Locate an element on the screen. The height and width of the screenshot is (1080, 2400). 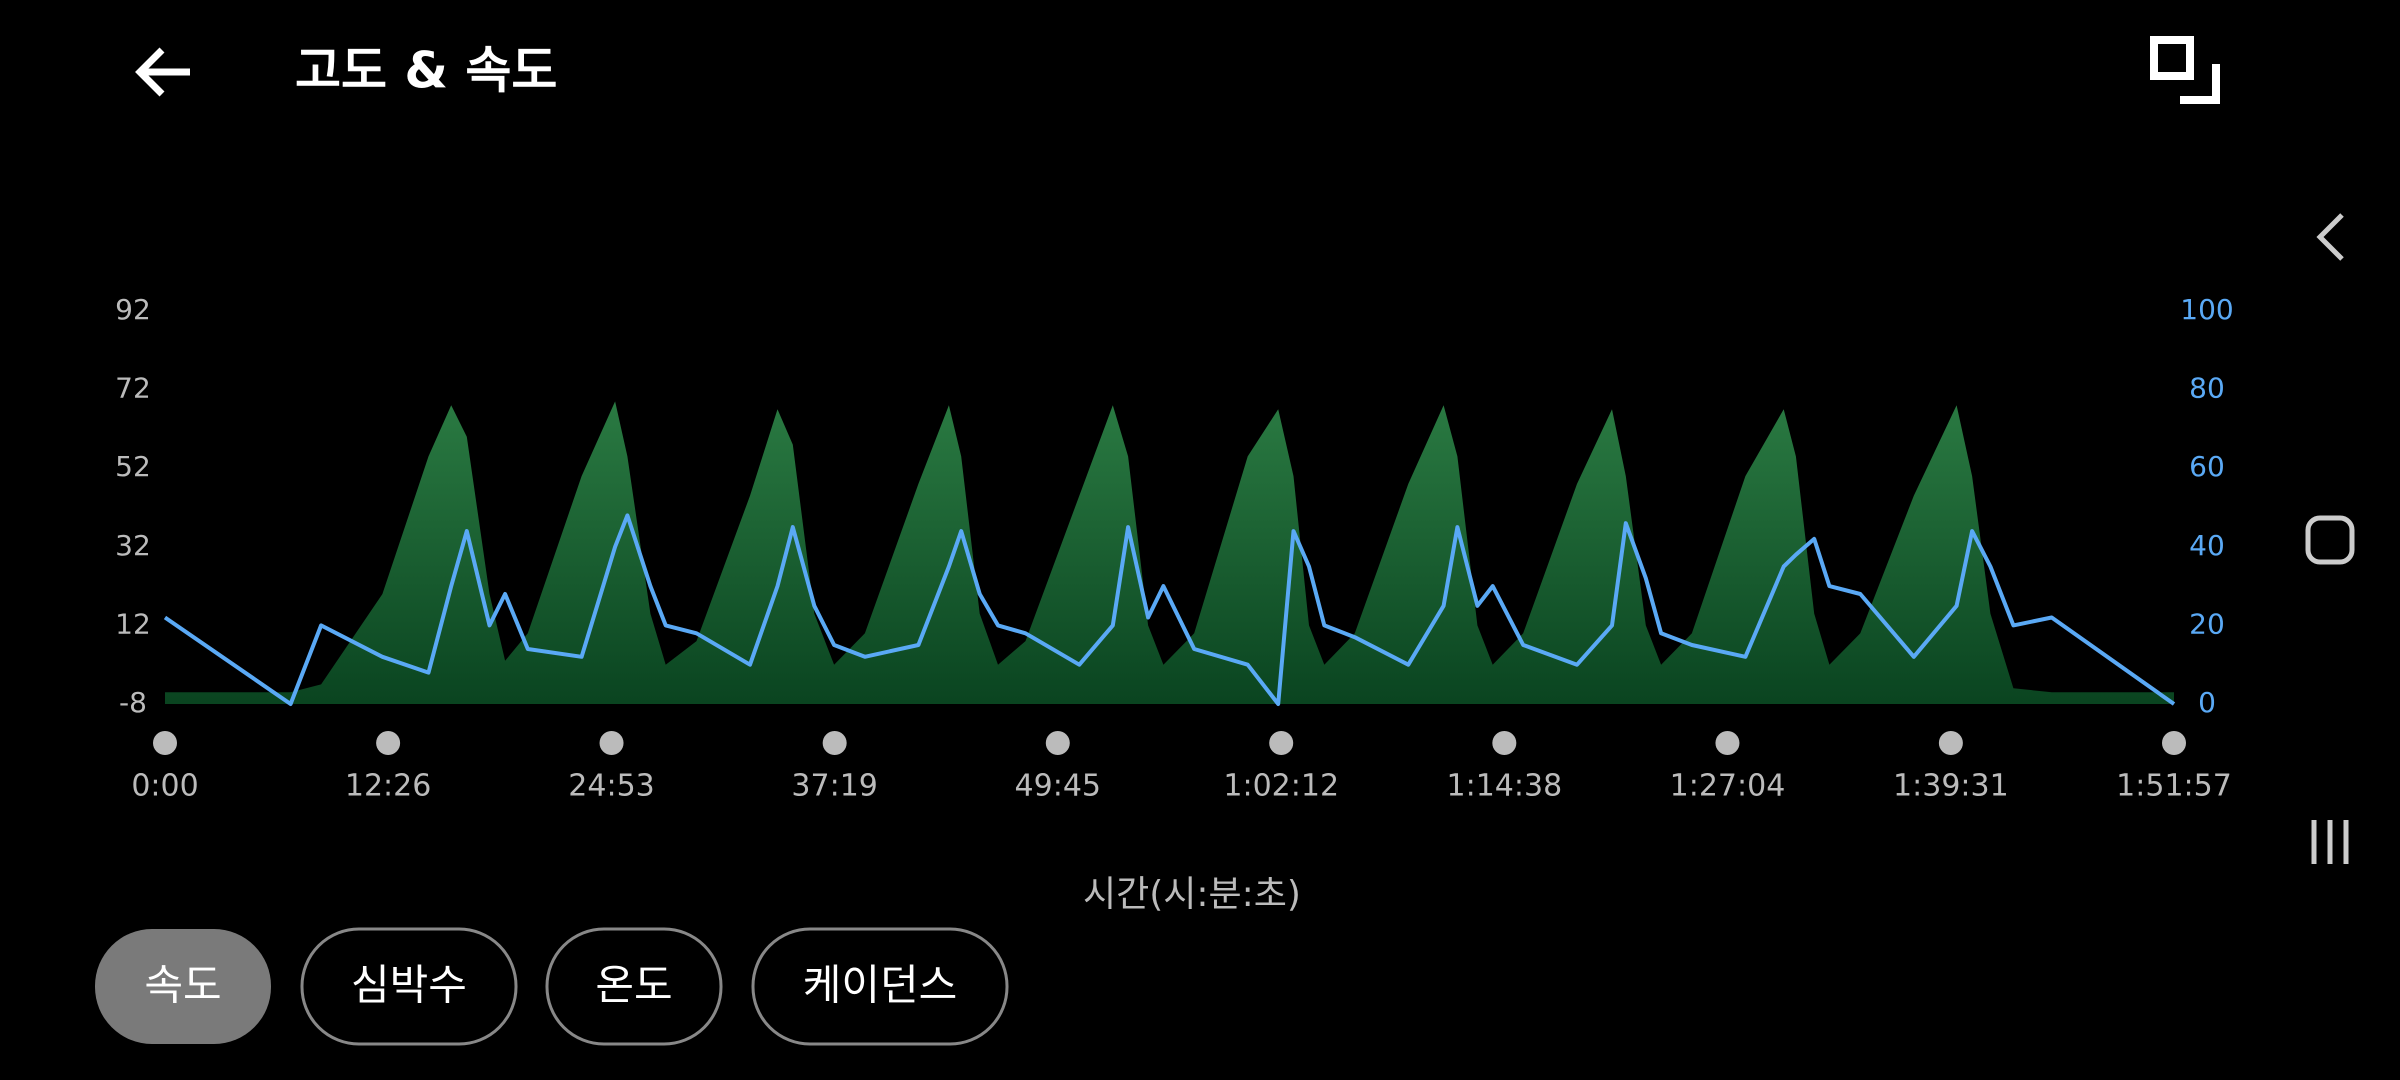
page-title: 고도 & 속도 is located at coordinates (426, 71).